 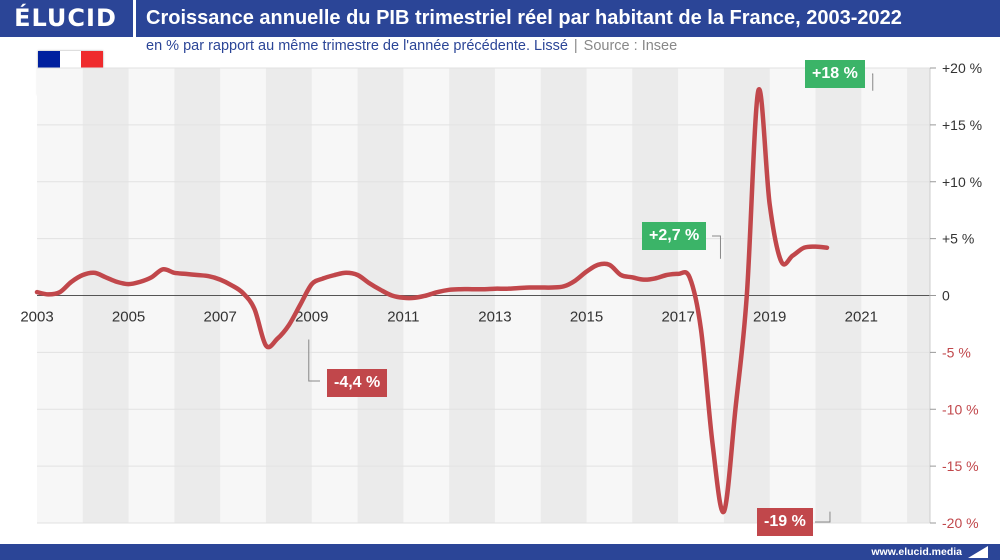 What do you see at coordinates (960, 409) in the screenshot?
I see `y-tick-label: -10 %` at bounding box center [960, 409].